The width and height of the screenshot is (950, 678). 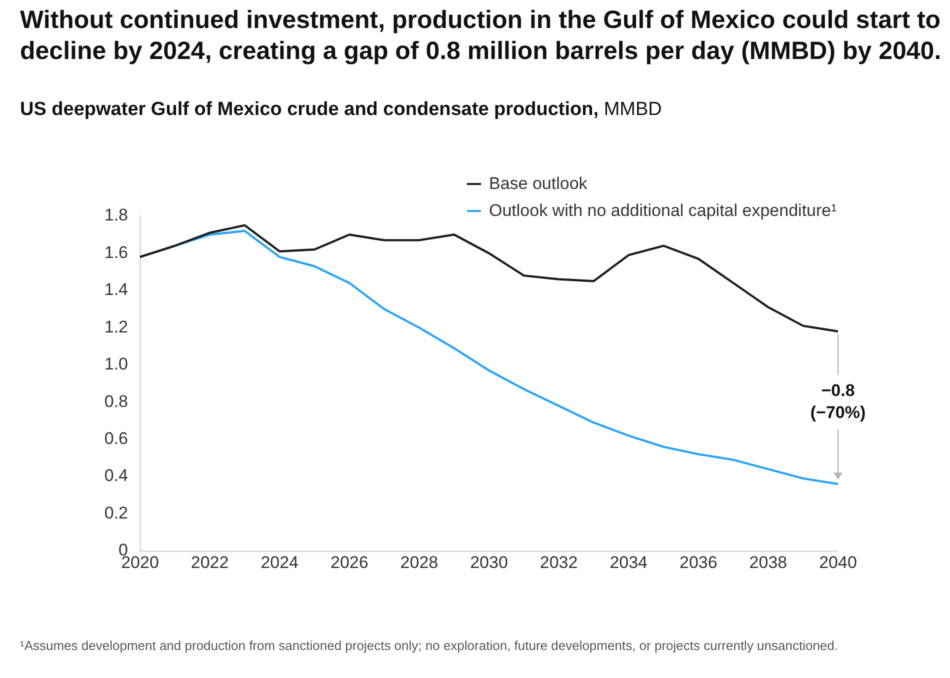 I want to click on annotation: −0.8 (−70%), so click(x=838, y=401).